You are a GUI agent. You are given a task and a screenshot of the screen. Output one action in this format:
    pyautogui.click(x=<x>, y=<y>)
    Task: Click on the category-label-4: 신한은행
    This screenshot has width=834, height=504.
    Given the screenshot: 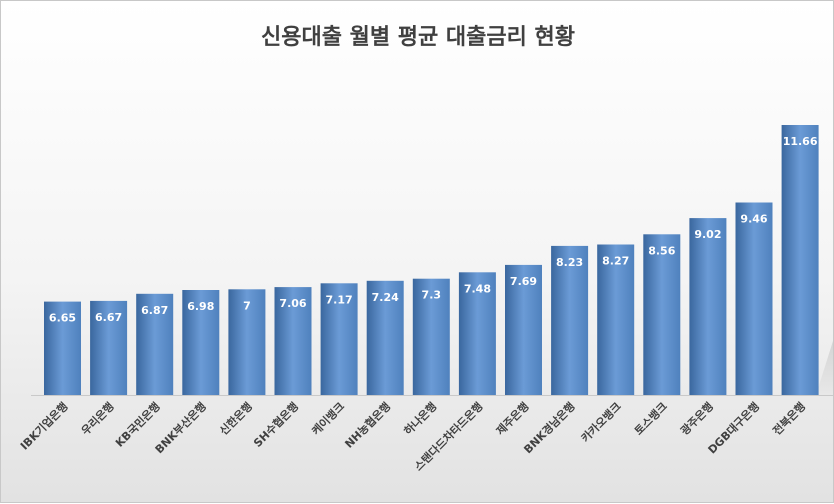 What is the action you would take?
    pyautogui.click(x=235, y=418)
    